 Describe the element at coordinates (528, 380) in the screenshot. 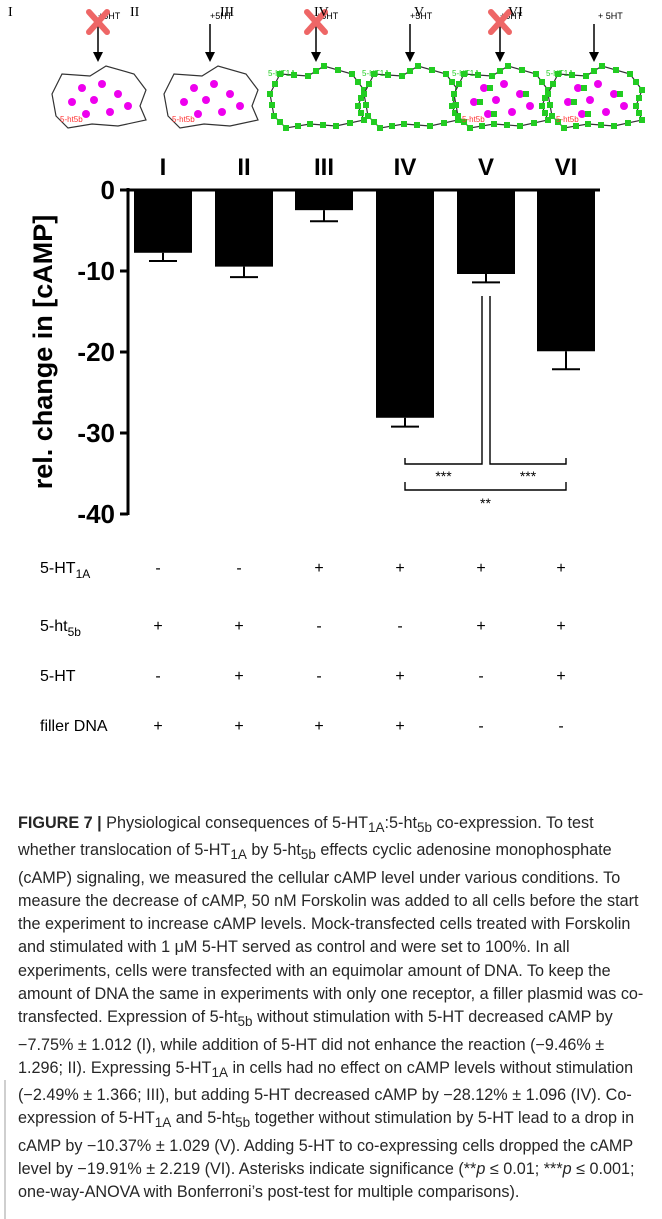

I see `significance-bracket` at that location.